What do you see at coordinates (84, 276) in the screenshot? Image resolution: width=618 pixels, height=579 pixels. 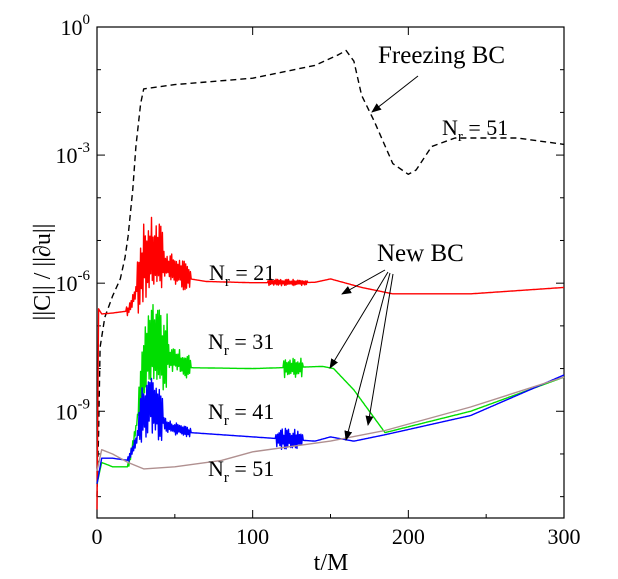 I see `y-tick-exponent: -6` at bounding box center [84, 276].